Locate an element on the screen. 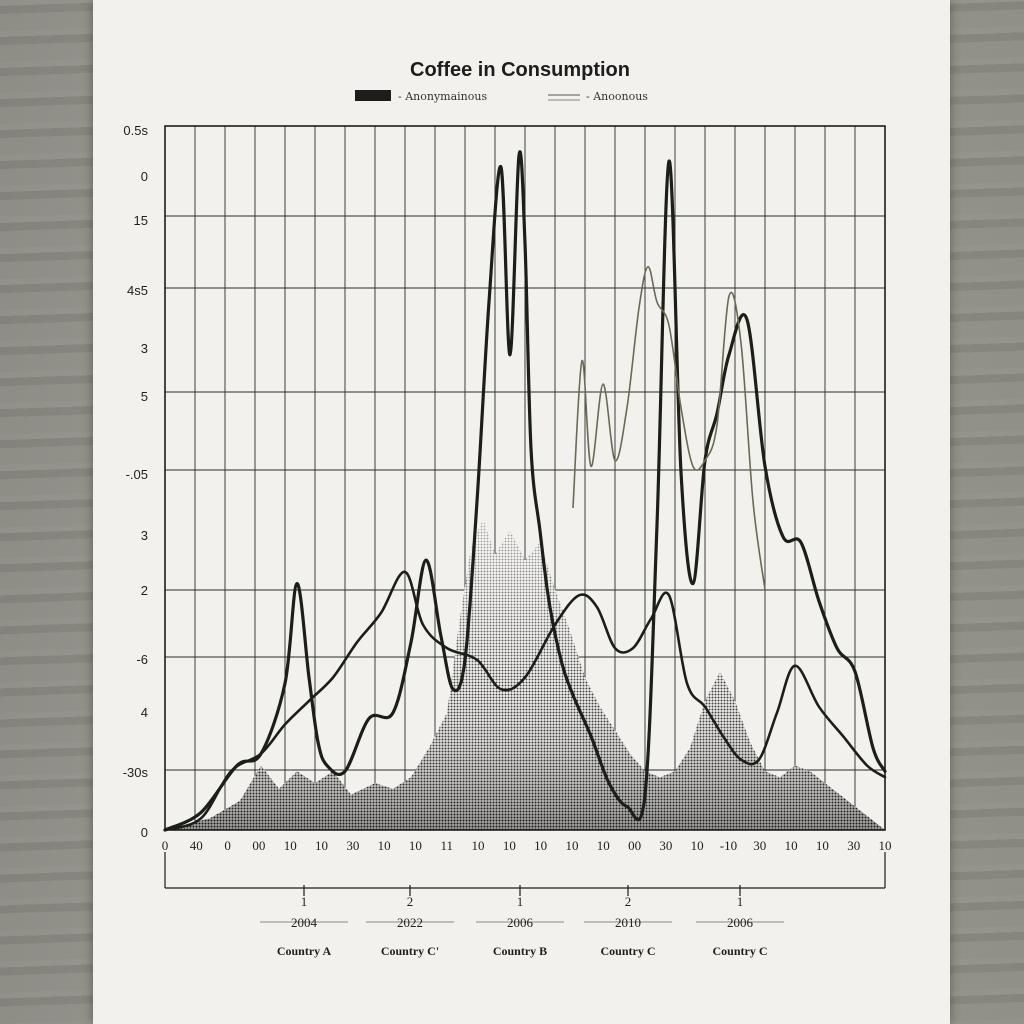 Image resolution: width=1024 pixels, height=1024 pixels. legend: - Anonymainous - Anoonous is located at coordinates (501, 96).